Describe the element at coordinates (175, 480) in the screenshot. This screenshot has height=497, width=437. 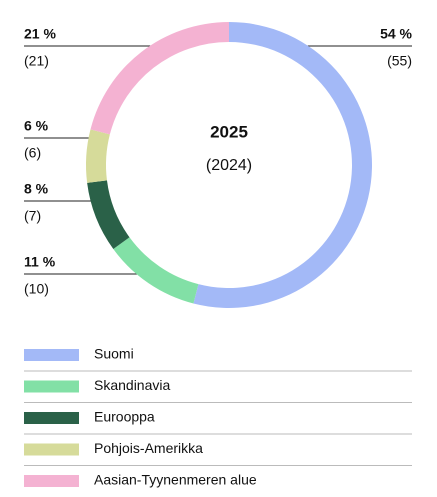
I see `legend-label: Aasian-Tyynenmeren alue` at that location.